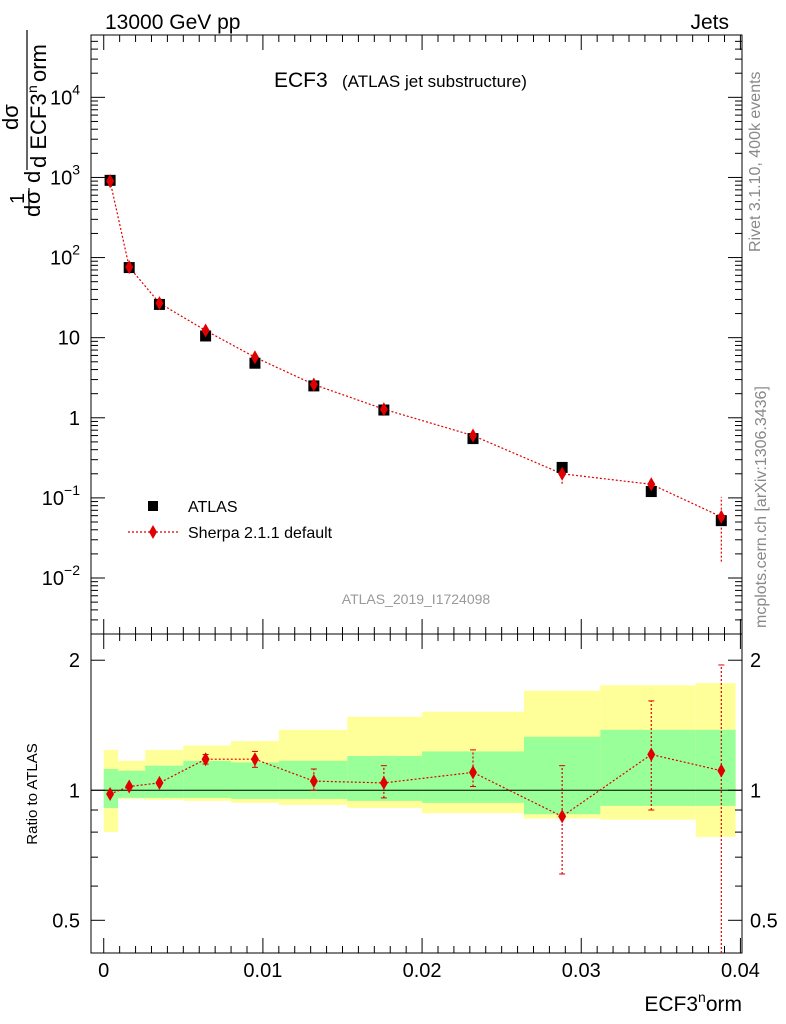 The height and width of the screenshot is (1024, 786). Describe the element at coordinates (724, 1004) in the screenshot. I see `x-axis-label-rest: orm` at that location.